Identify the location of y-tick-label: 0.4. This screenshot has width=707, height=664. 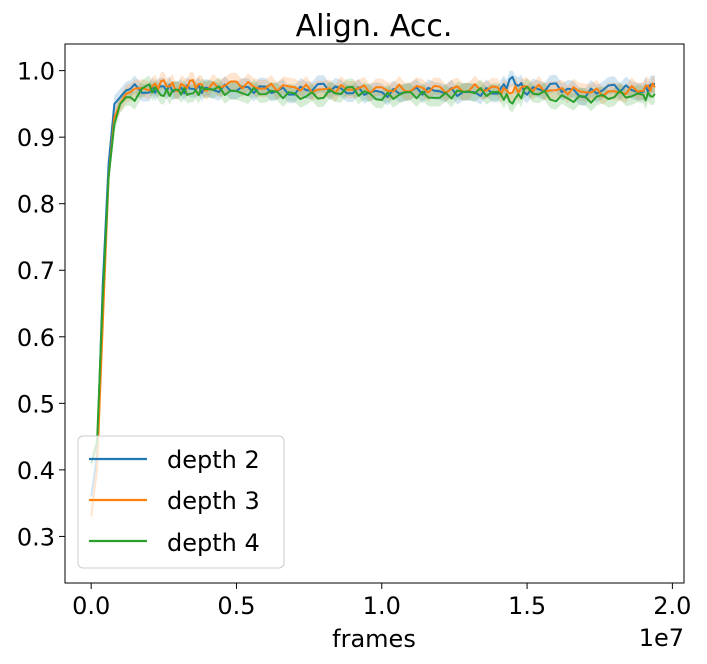
(36, 471).